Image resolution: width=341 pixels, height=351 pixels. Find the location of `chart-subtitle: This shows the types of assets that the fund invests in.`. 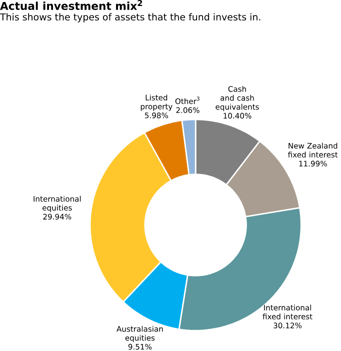

chart-subtitle: This shows the types of assets that the fund invests in. is located at coordinates (130, 17).